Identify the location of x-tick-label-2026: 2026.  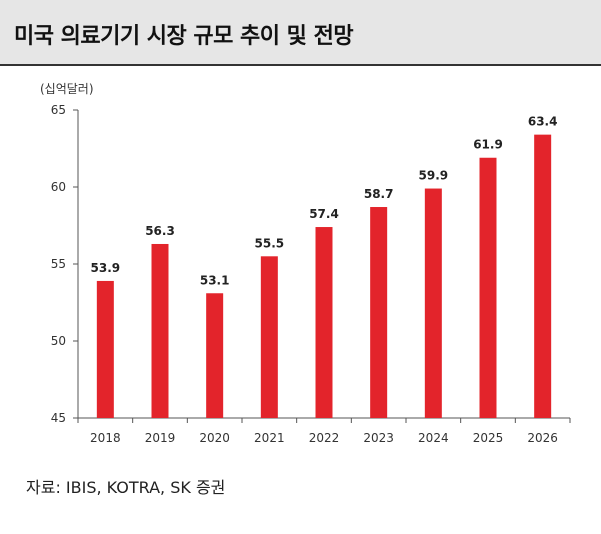
(542, 438).